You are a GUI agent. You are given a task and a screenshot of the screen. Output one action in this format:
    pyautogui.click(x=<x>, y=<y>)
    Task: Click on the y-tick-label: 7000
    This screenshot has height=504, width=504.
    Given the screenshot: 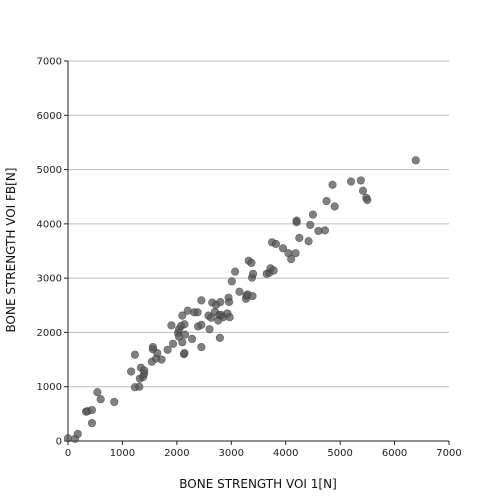 What is the action you would take?
    pyautogui.click(x=49, y=62)
    